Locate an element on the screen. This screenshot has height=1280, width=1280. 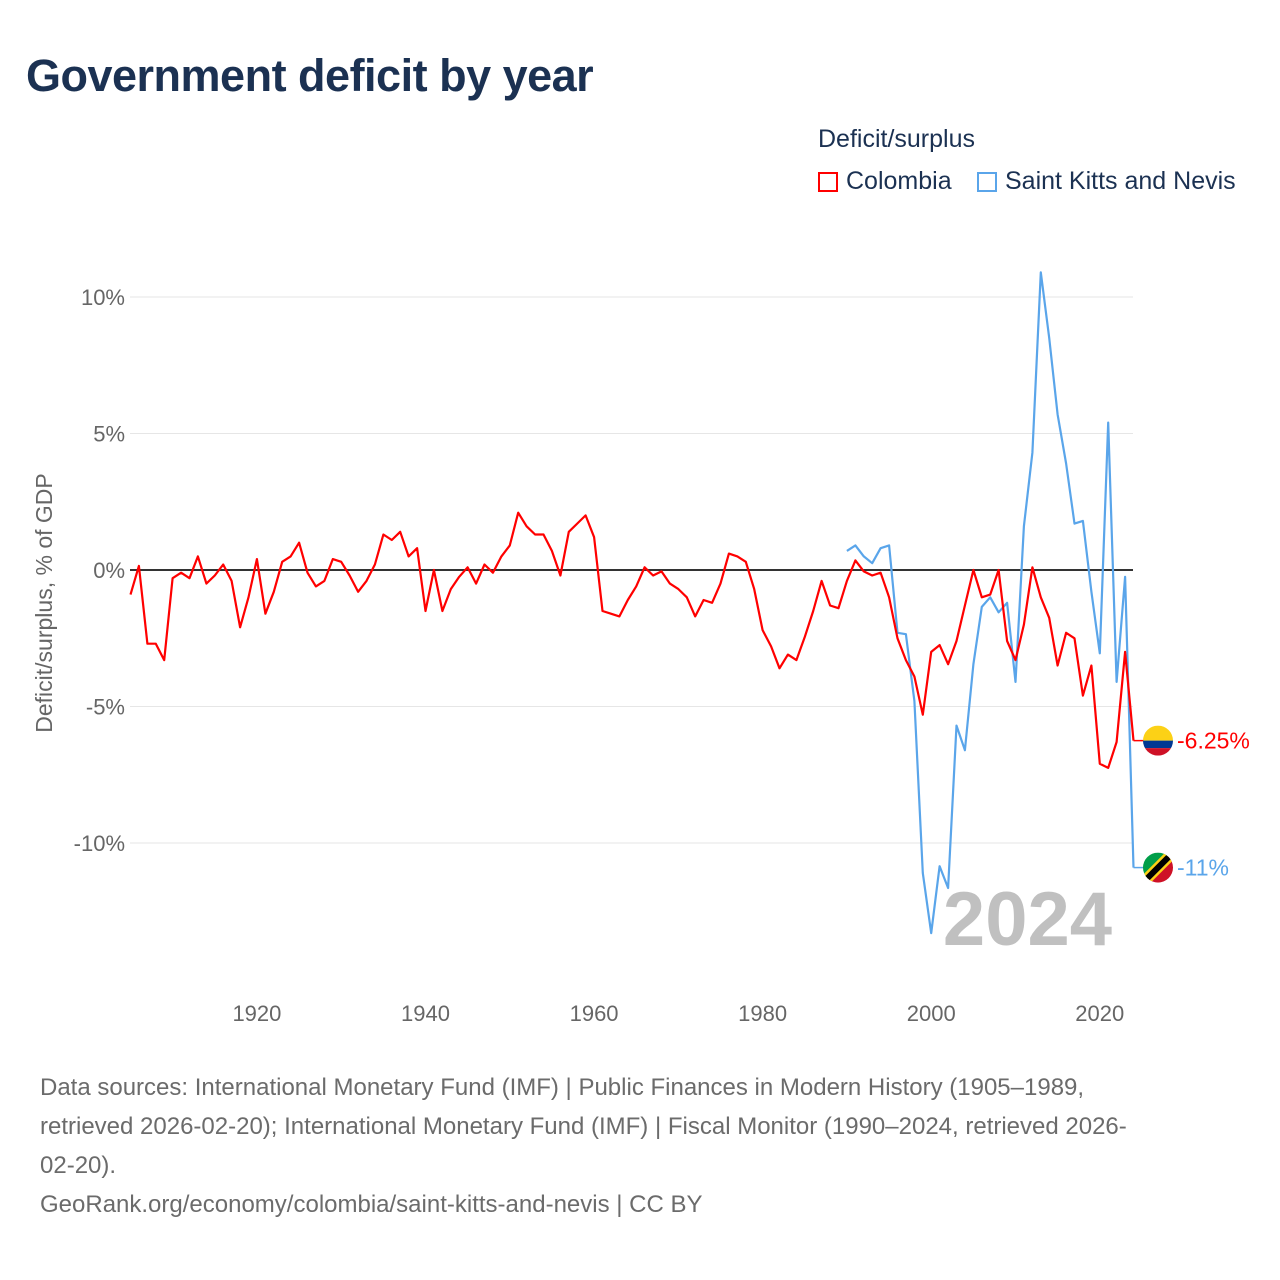
flag-red is located at coordinates (1158, 752).